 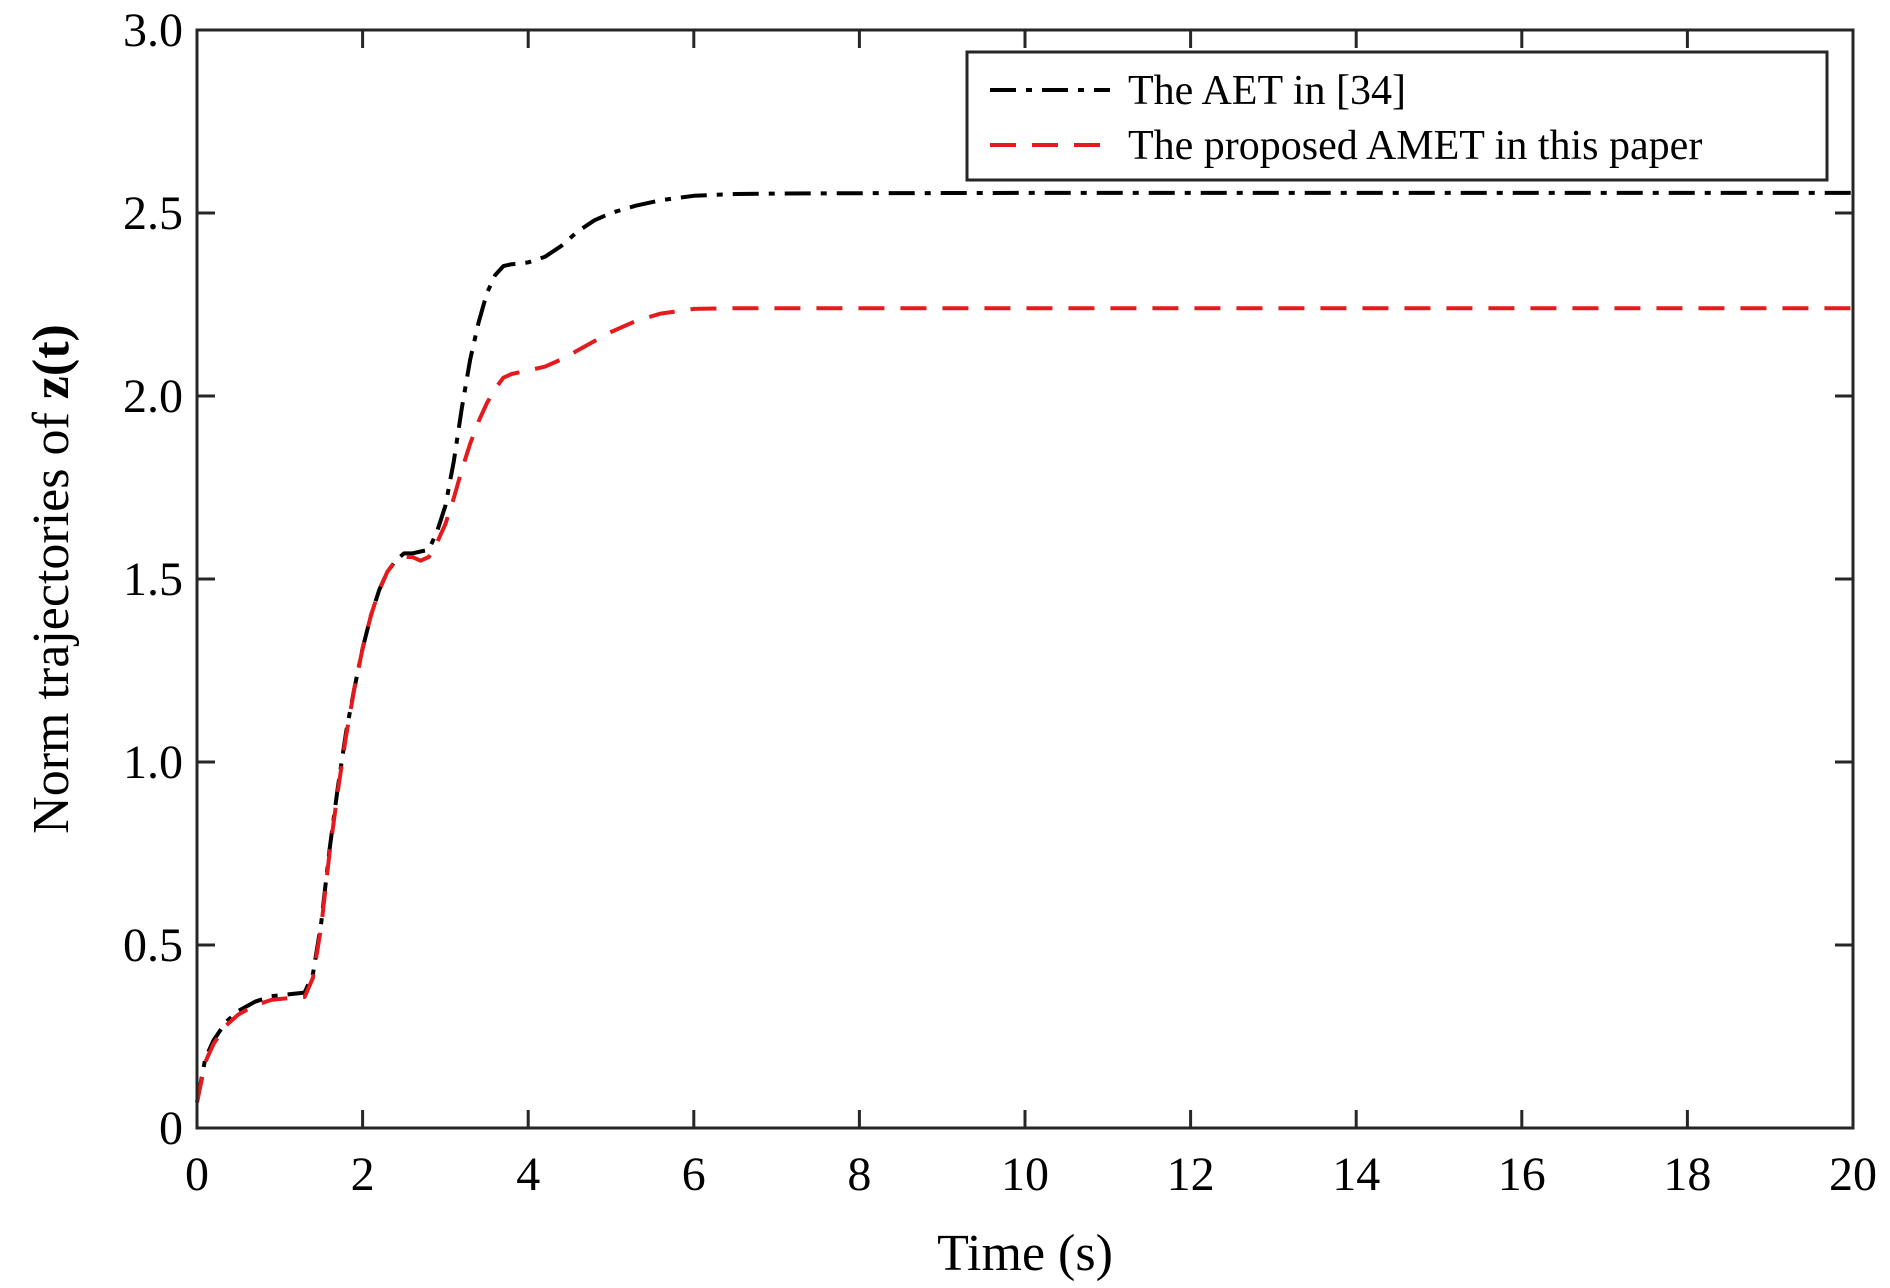 What do you see at coordinates (1415, 146) in the screenshot?
I see `legend-label-amet: The proposed AMET in this paper` at bounding box center [1415, 146].